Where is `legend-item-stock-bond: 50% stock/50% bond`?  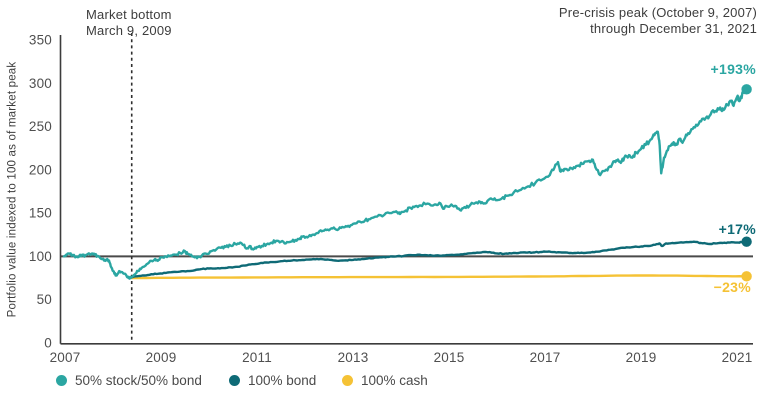 legend-item-stock-bond: 50% stock/50% bond is located at coordinates (129, 380).